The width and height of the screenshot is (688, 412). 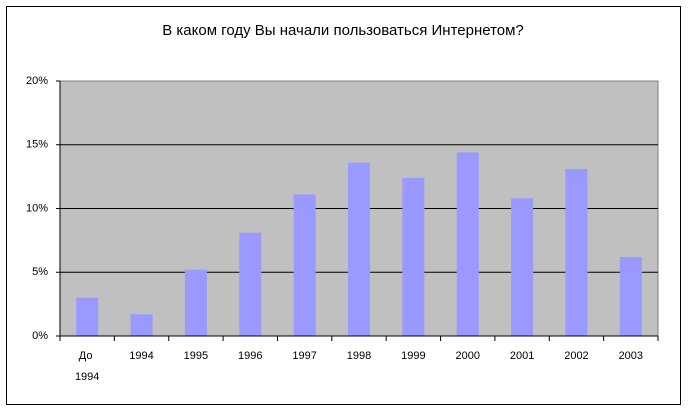 What do you see at coordinates (359, 356) in the screenshot?
I see `x-tick-label: 1998` at bounding box center [359, 356].